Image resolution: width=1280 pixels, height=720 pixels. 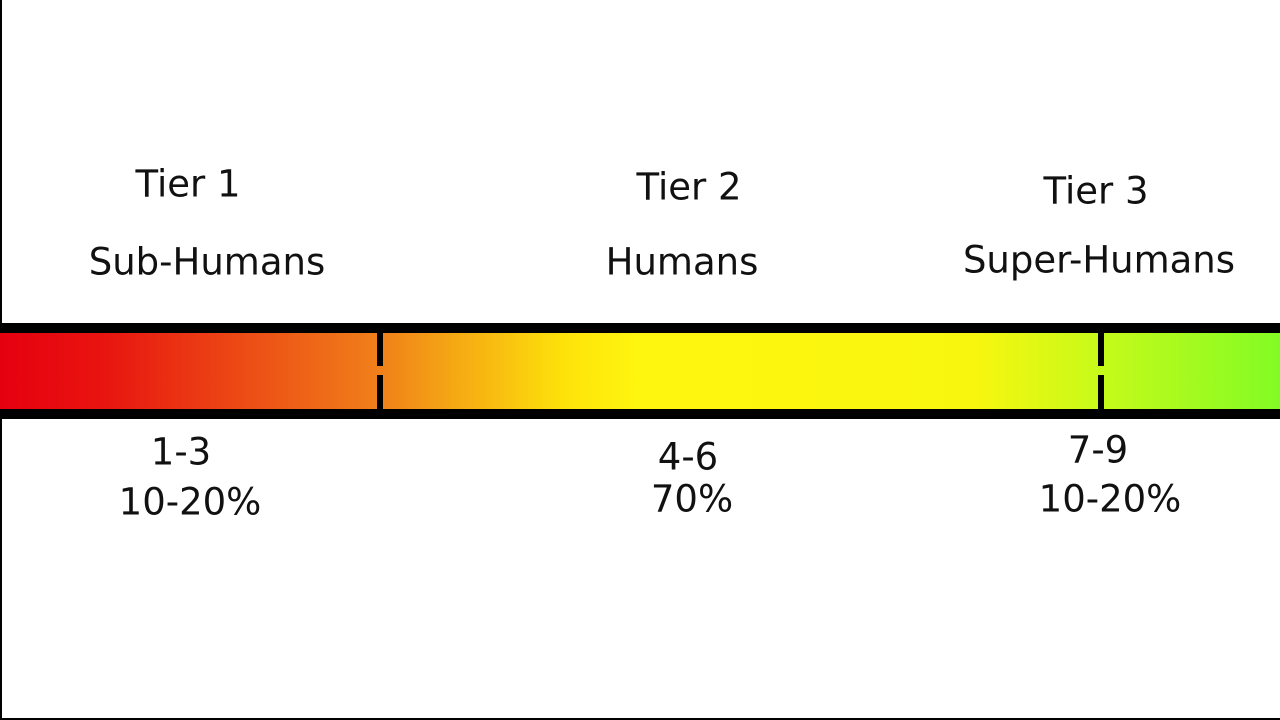 What do you see at coordinates (207, 262) in the screenshot?
I see `tier-name: Sub-Humans` at bounding box center [207, 262].